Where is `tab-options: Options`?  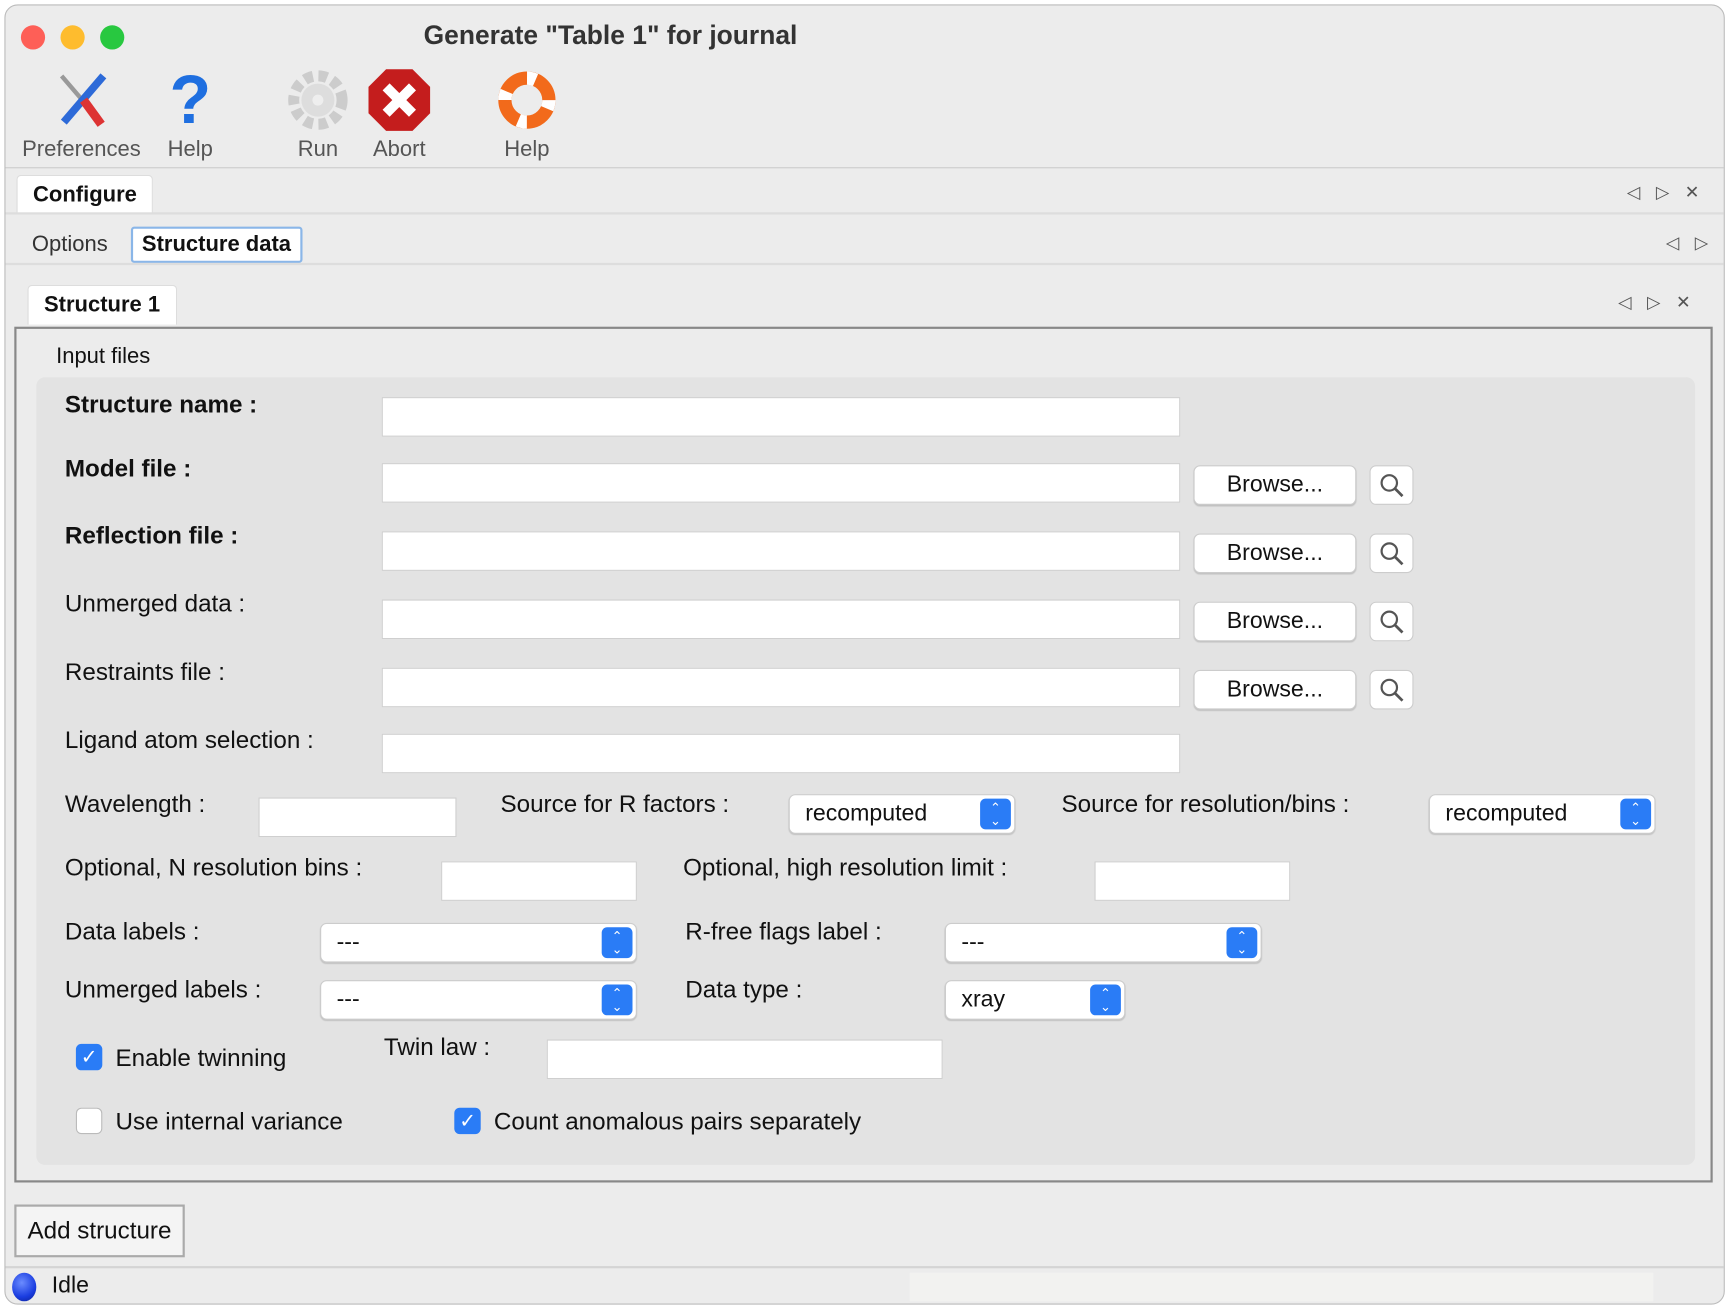
tab-options: Options is located at coordinates (69, 244).